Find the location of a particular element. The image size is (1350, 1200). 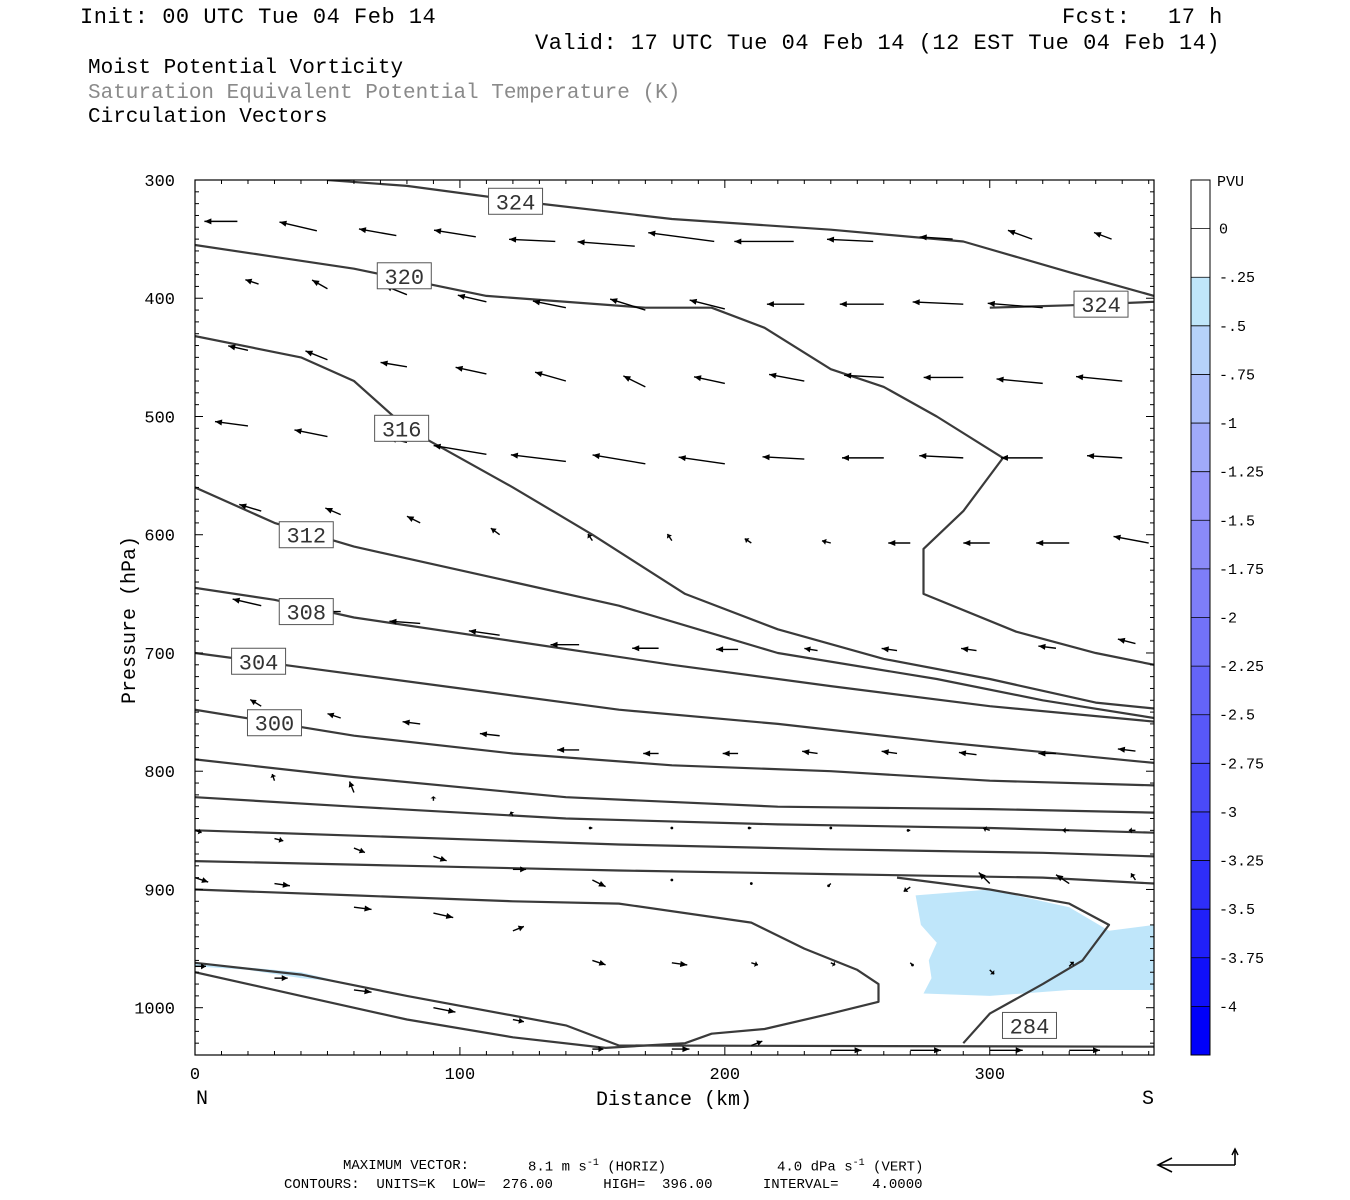

contour-label: 304 is located at coordinates (259, 663).